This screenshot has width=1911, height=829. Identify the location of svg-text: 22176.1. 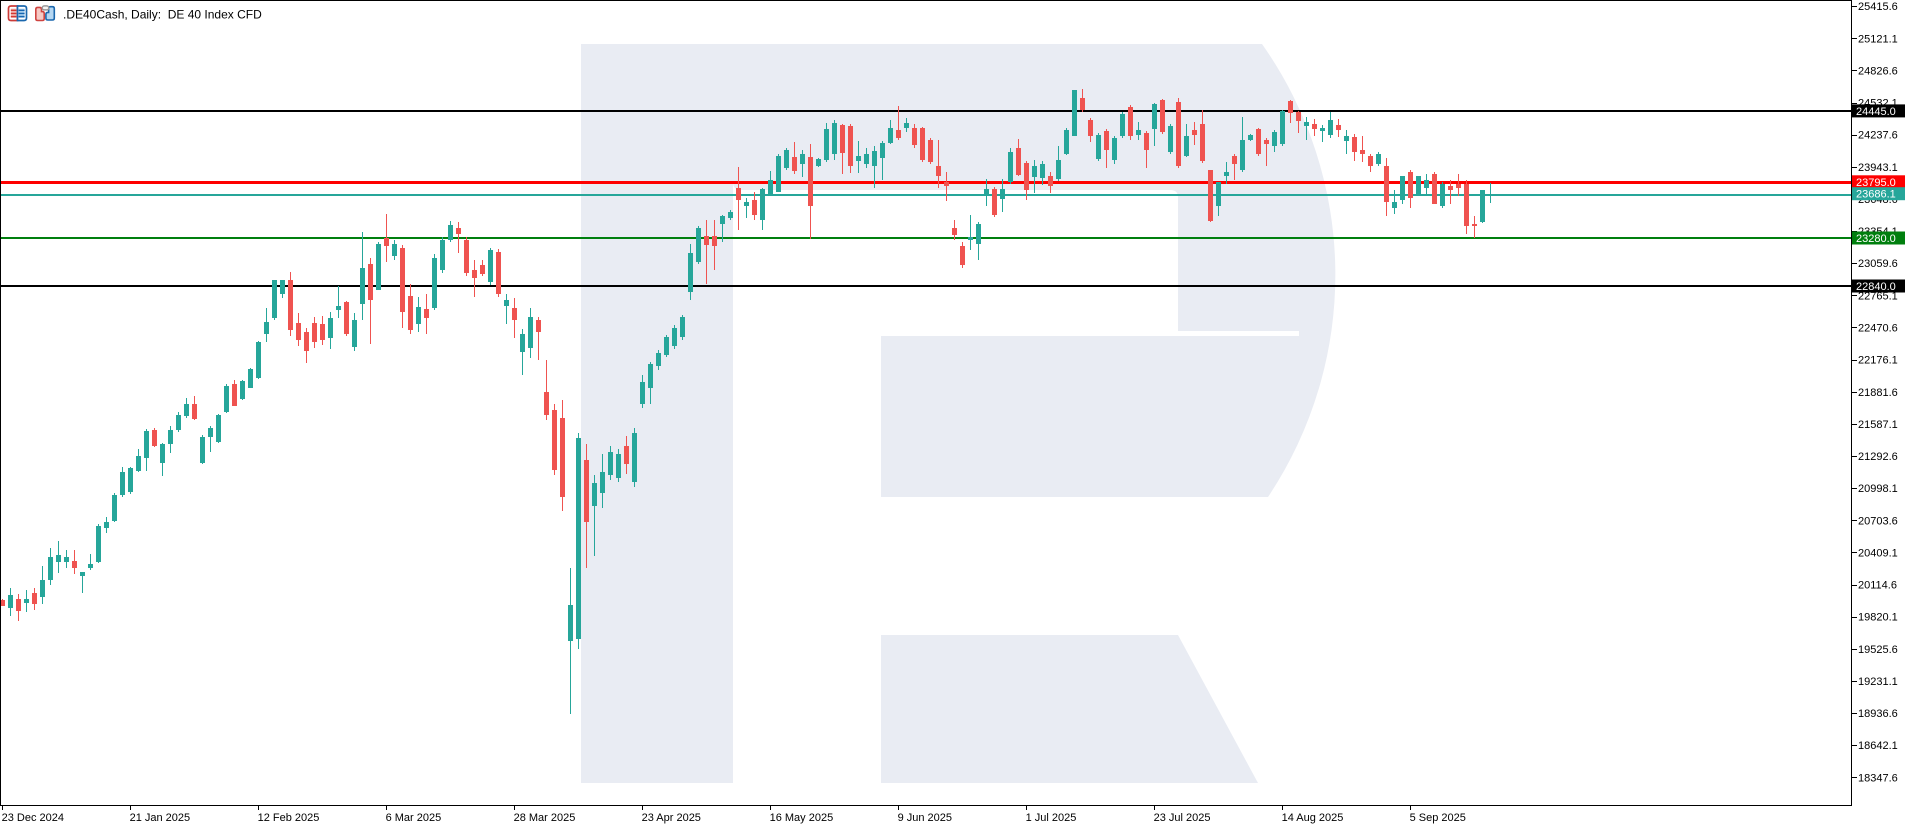
(1878, 361).